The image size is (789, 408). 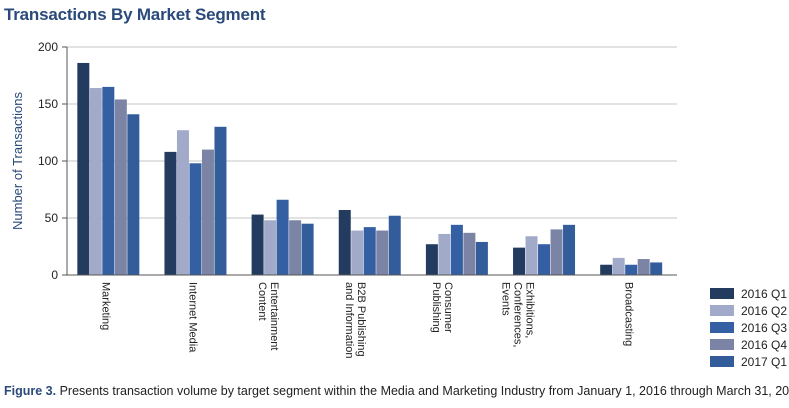 What do you see at coordinates (355, 320) in the screenshot?
I see `category-label: B2B Publishingand Information` at bounding box center [355, 320].